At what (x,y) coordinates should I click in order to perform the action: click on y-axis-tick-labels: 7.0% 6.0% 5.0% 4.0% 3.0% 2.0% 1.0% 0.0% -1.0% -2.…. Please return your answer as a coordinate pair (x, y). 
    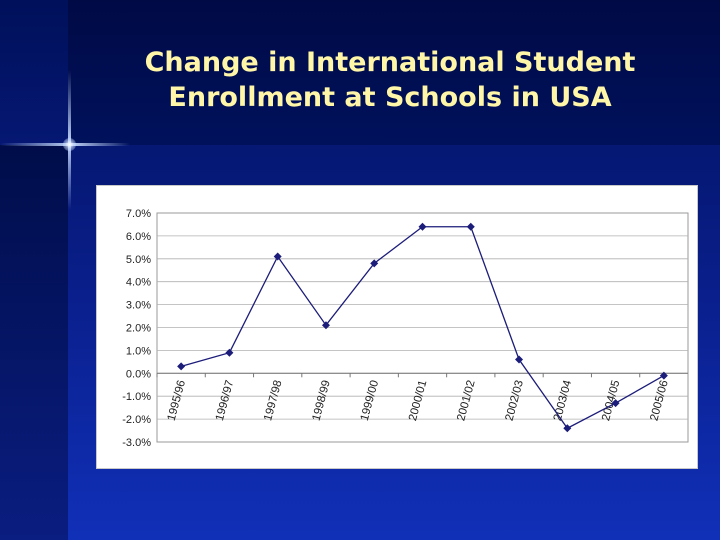
    Looking at the image, I should click on (136, 328).